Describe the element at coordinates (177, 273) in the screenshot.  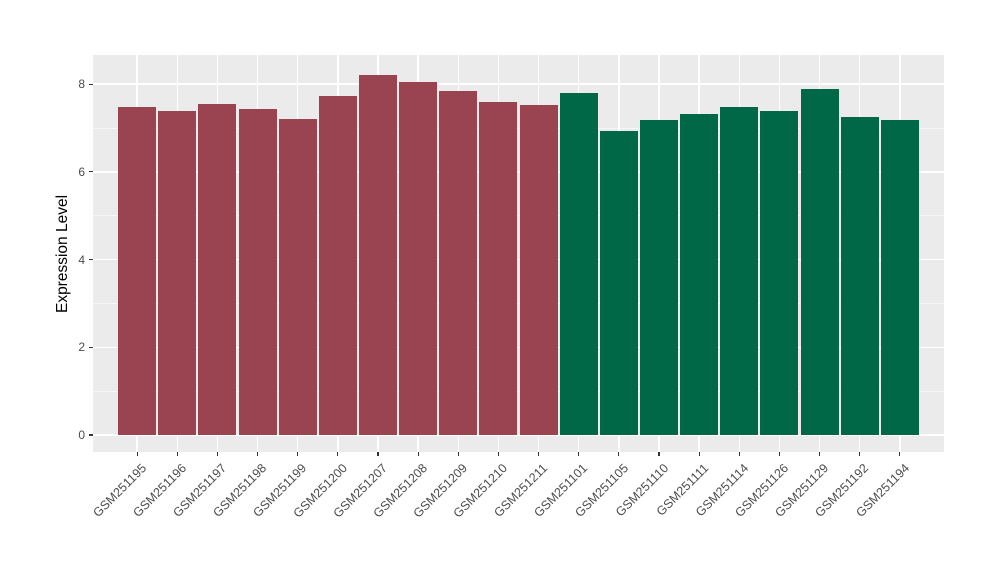
I see `bar-GSM251196` at that location.